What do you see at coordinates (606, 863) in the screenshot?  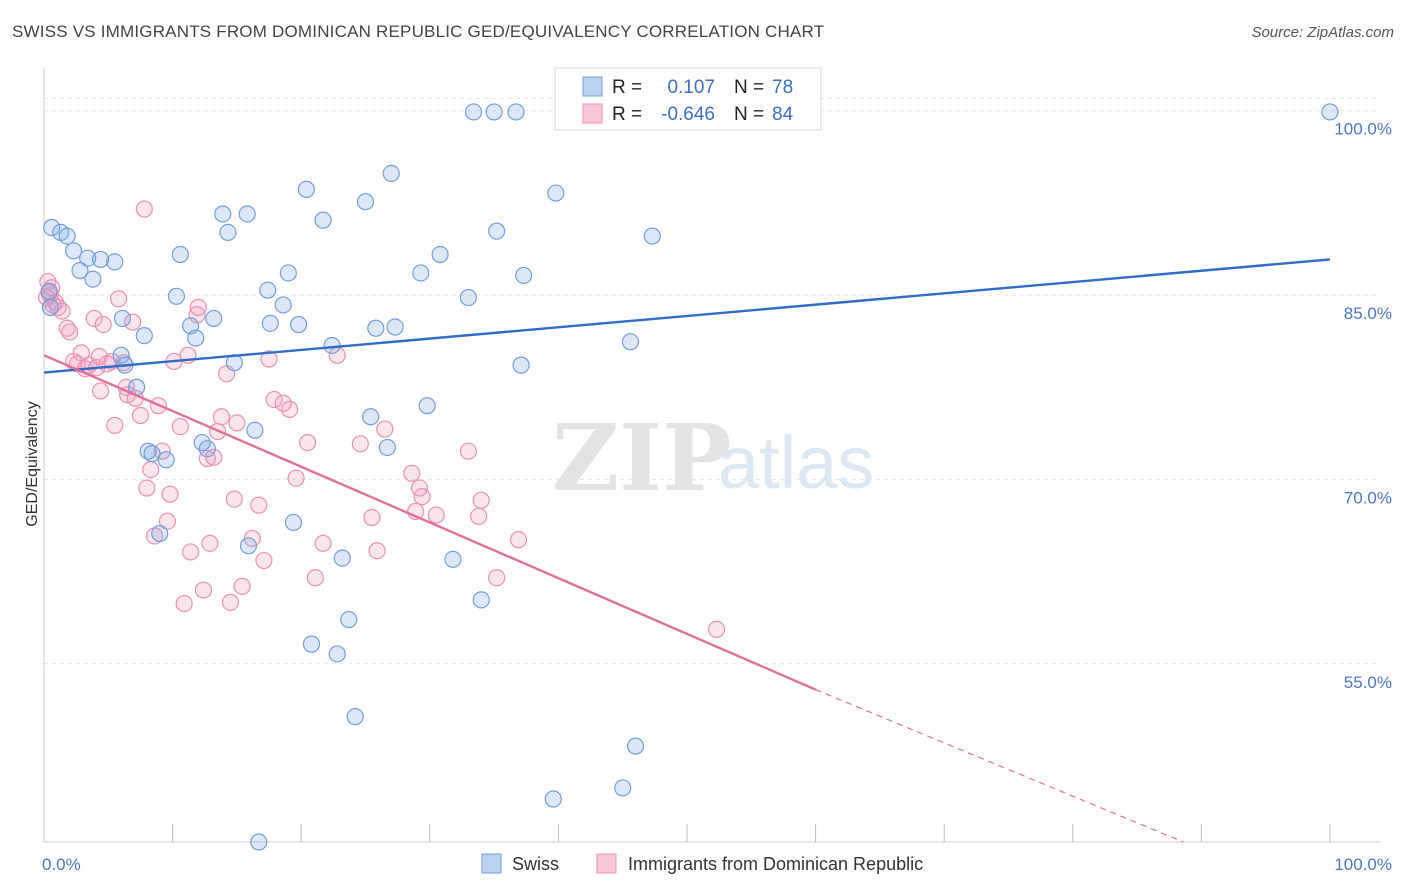 I see `bottom-legend-swatch-dominican` at bounding box center [606, 863].